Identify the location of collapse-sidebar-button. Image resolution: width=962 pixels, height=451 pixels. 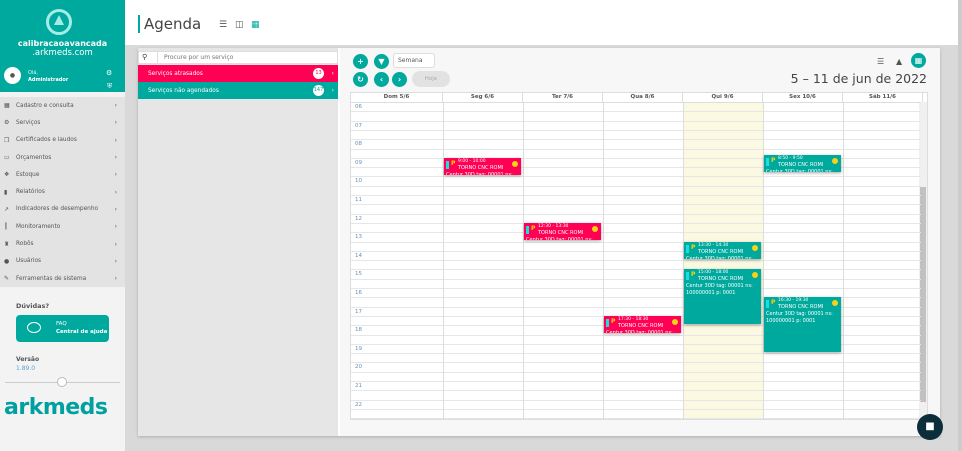
(62, 382).